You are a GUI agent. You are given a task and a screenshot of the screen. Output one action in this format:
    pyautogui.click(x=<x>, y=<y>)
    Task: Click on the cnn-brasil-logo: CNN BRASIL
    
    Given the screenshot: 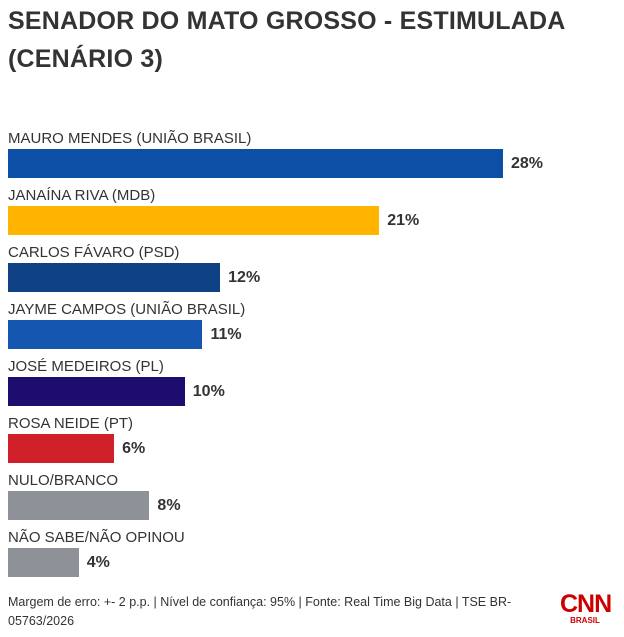 What is the action you would take?
    pyautogui.click(x=586, y=608)
    